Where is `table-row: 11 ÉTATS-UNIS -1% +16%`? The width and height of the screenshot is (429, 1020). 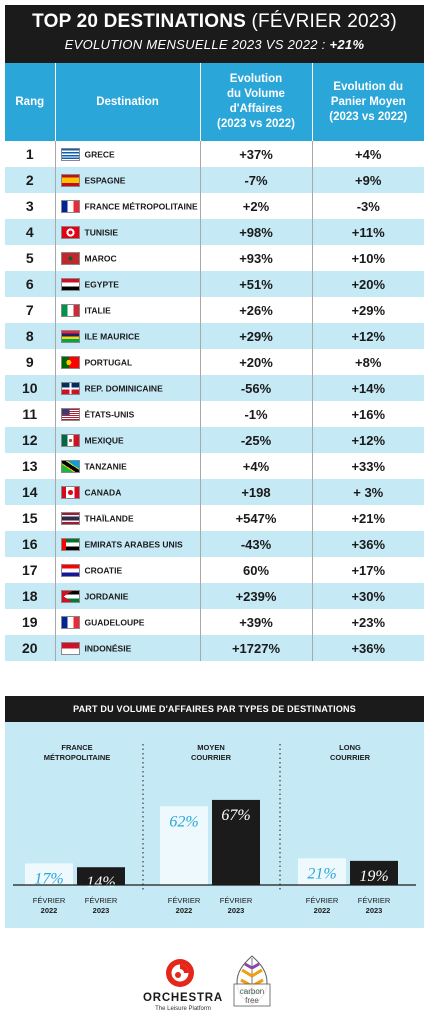 table-row: 11 ÉTATS-UNIS -1% +16% is located at coordinates (214, 414).